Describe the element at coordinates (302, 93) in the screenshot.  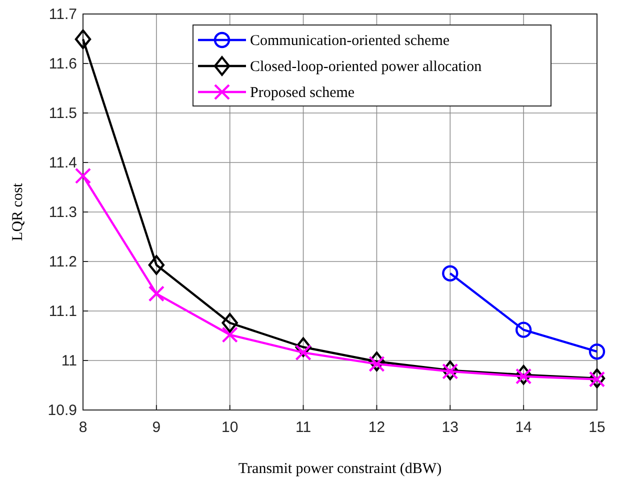
I see `legend-label: Proposed scheme` at that location.